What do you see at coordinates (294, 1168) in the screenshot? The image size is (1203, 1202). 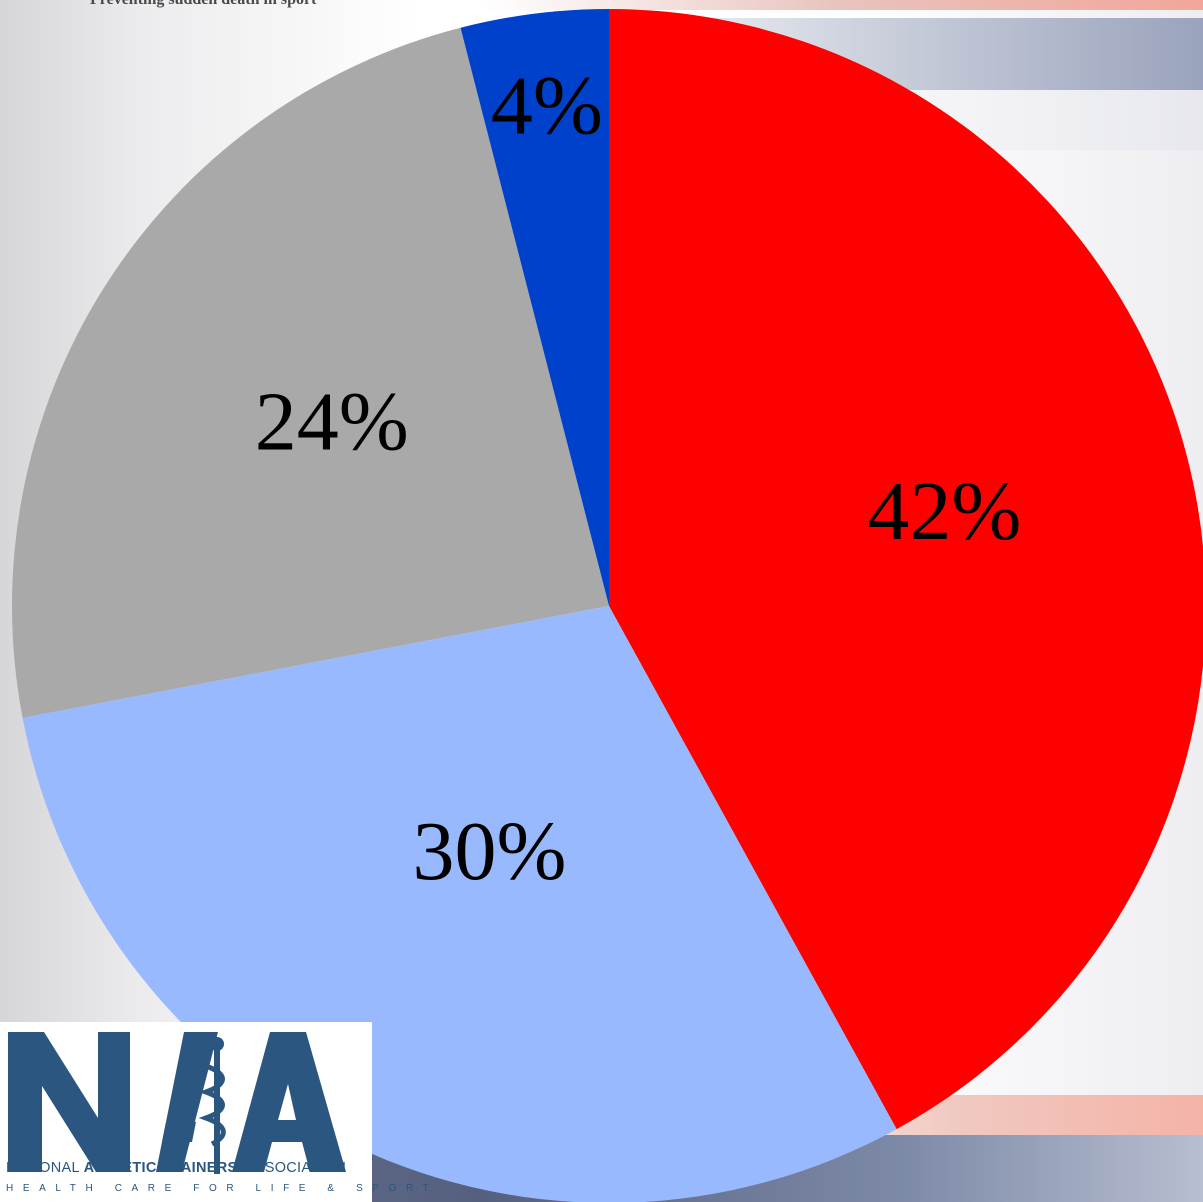 I see `logo-line1-part2: ASSOCIATION` at bounding box center [294, 1168].